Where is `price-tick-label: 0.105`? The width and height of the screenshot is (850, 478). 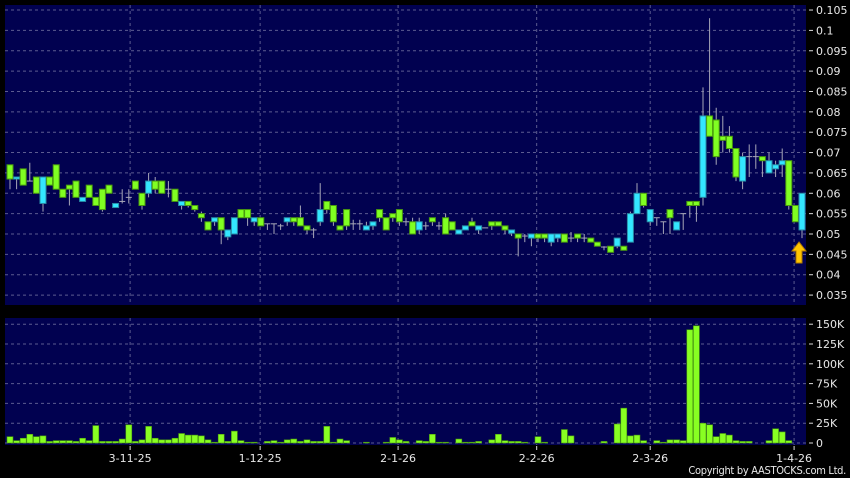
price-tick-label: 0.105 is located at coordinates (832, 10).